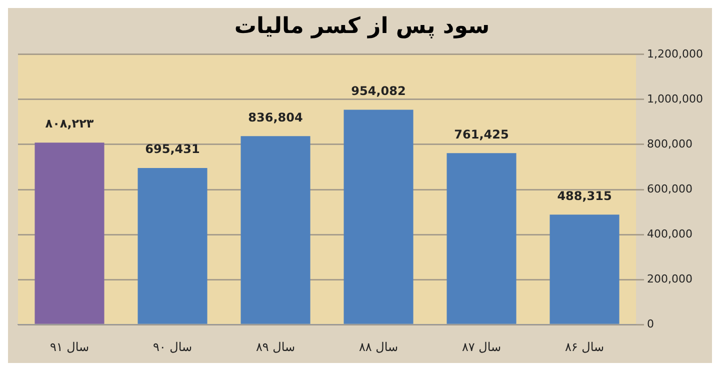 The image size is (720, 371). Describe the element at coordinates (670, 233) in the screenshot. I see `y-tick-label: 400,000` at that location.